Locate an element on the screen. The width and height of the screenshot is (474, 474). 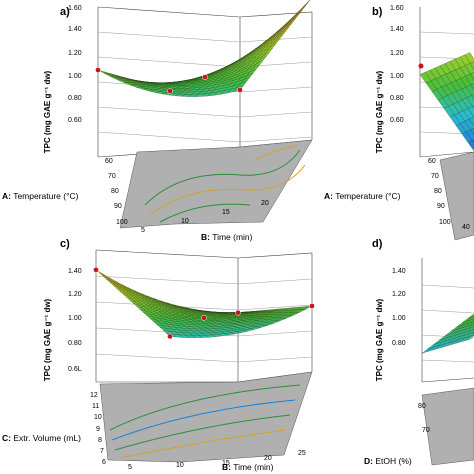
panel-a-z-axis-label: TPC (mg GAE g⁻¹ dw) is located at coordinates (47, 111).